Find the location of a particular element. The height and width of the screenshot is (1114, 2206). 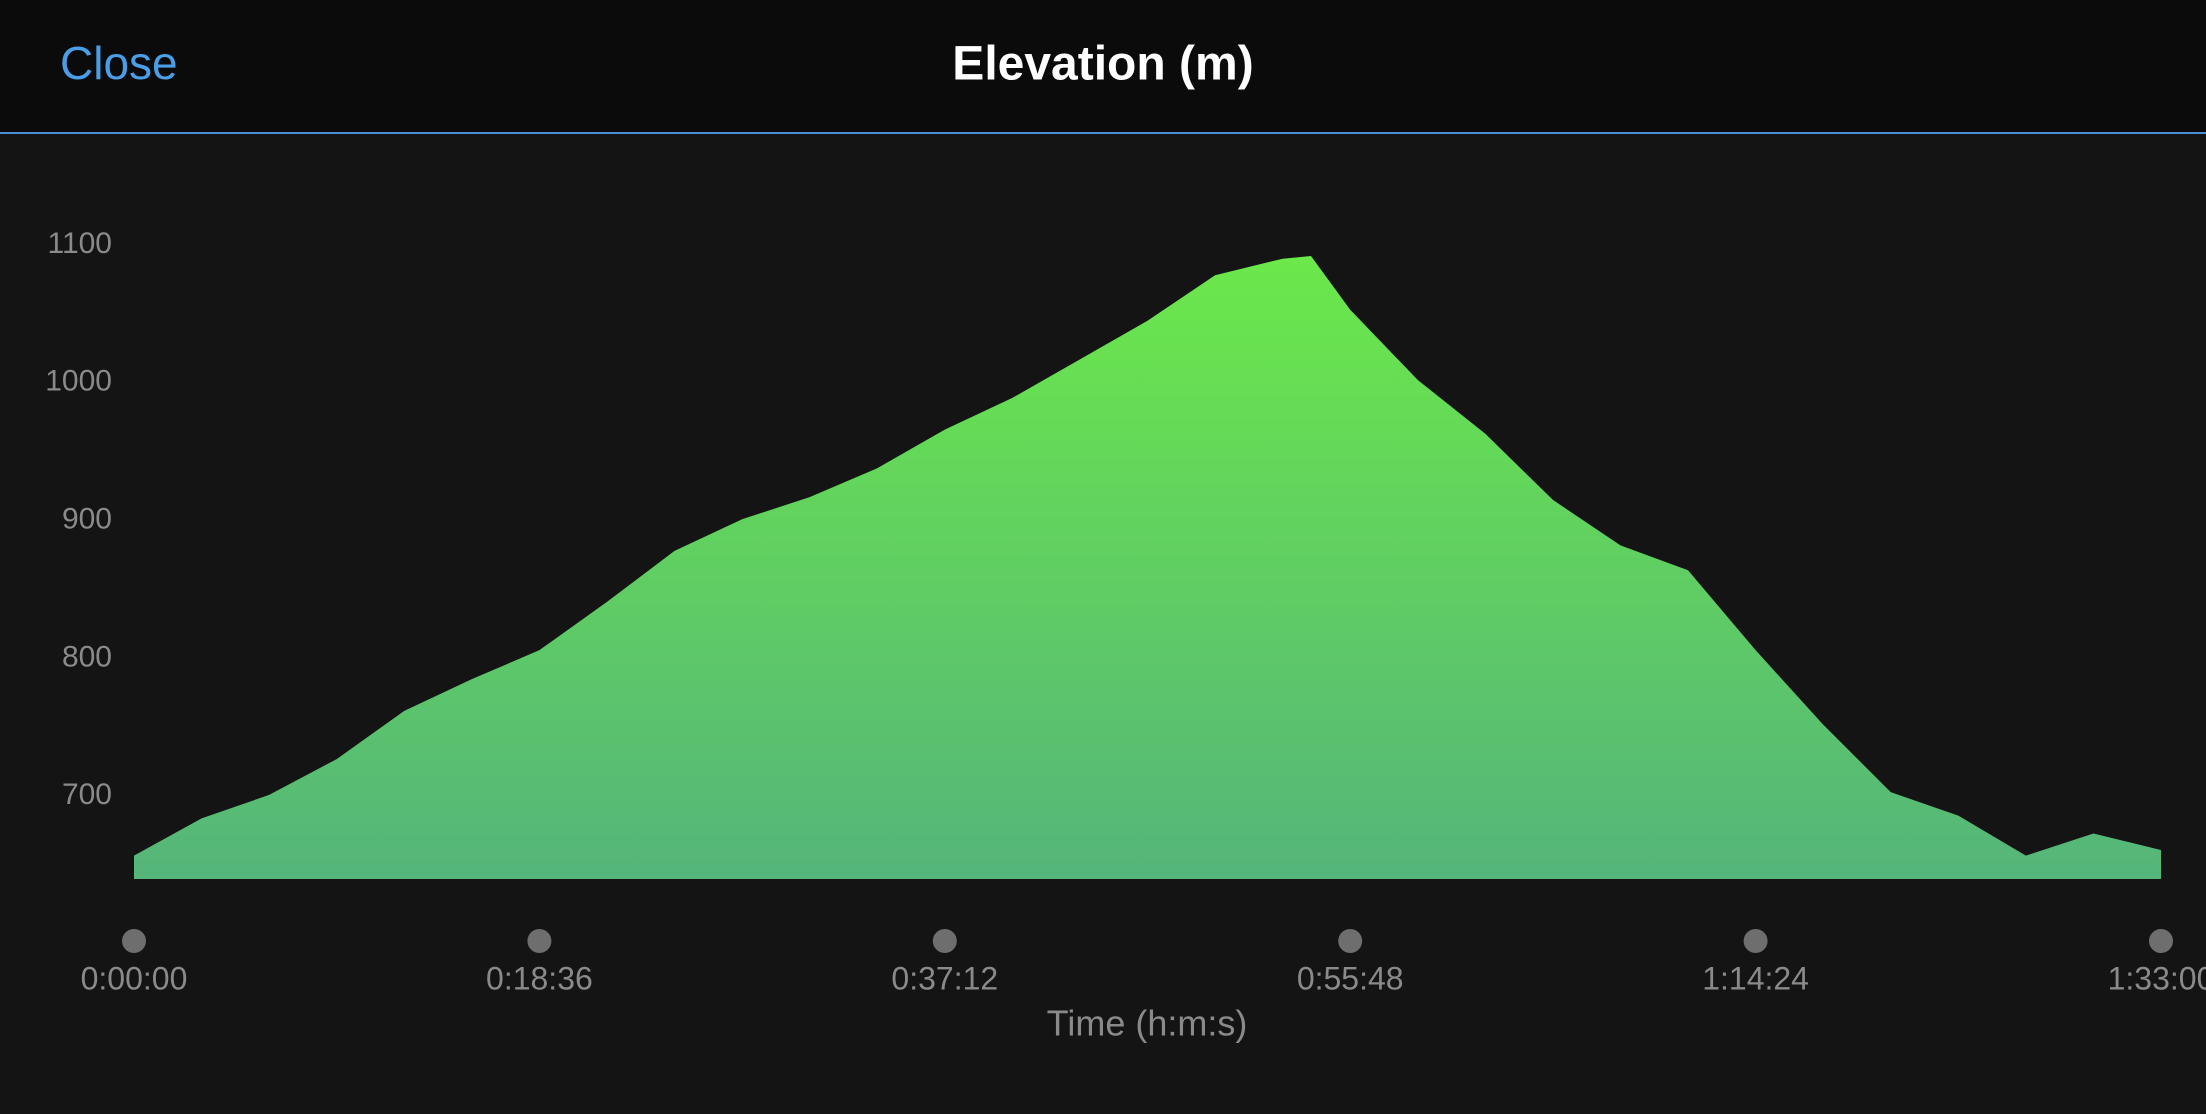

x-tick-label: 0:00:00 is located at coordinates (134, 978).